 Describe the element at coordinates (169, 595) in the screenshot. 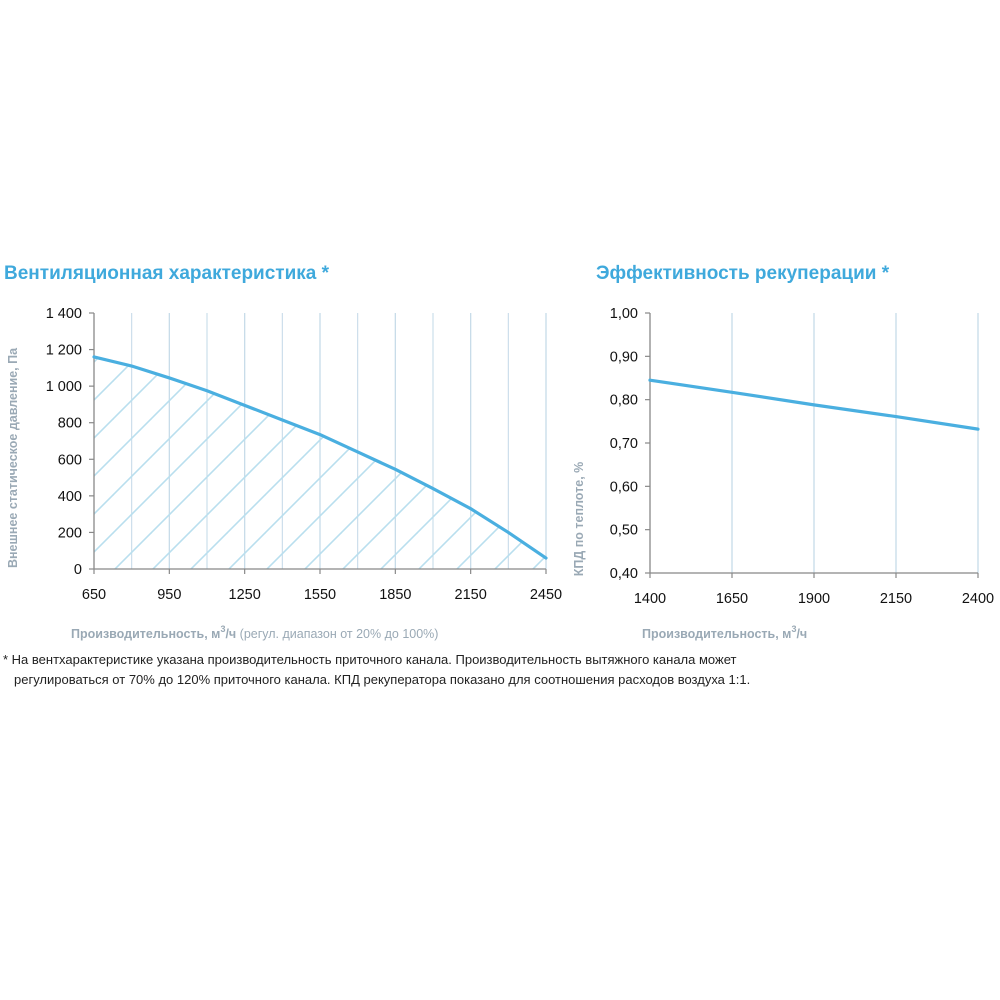

I see `x-tick-label: 950` at that location.